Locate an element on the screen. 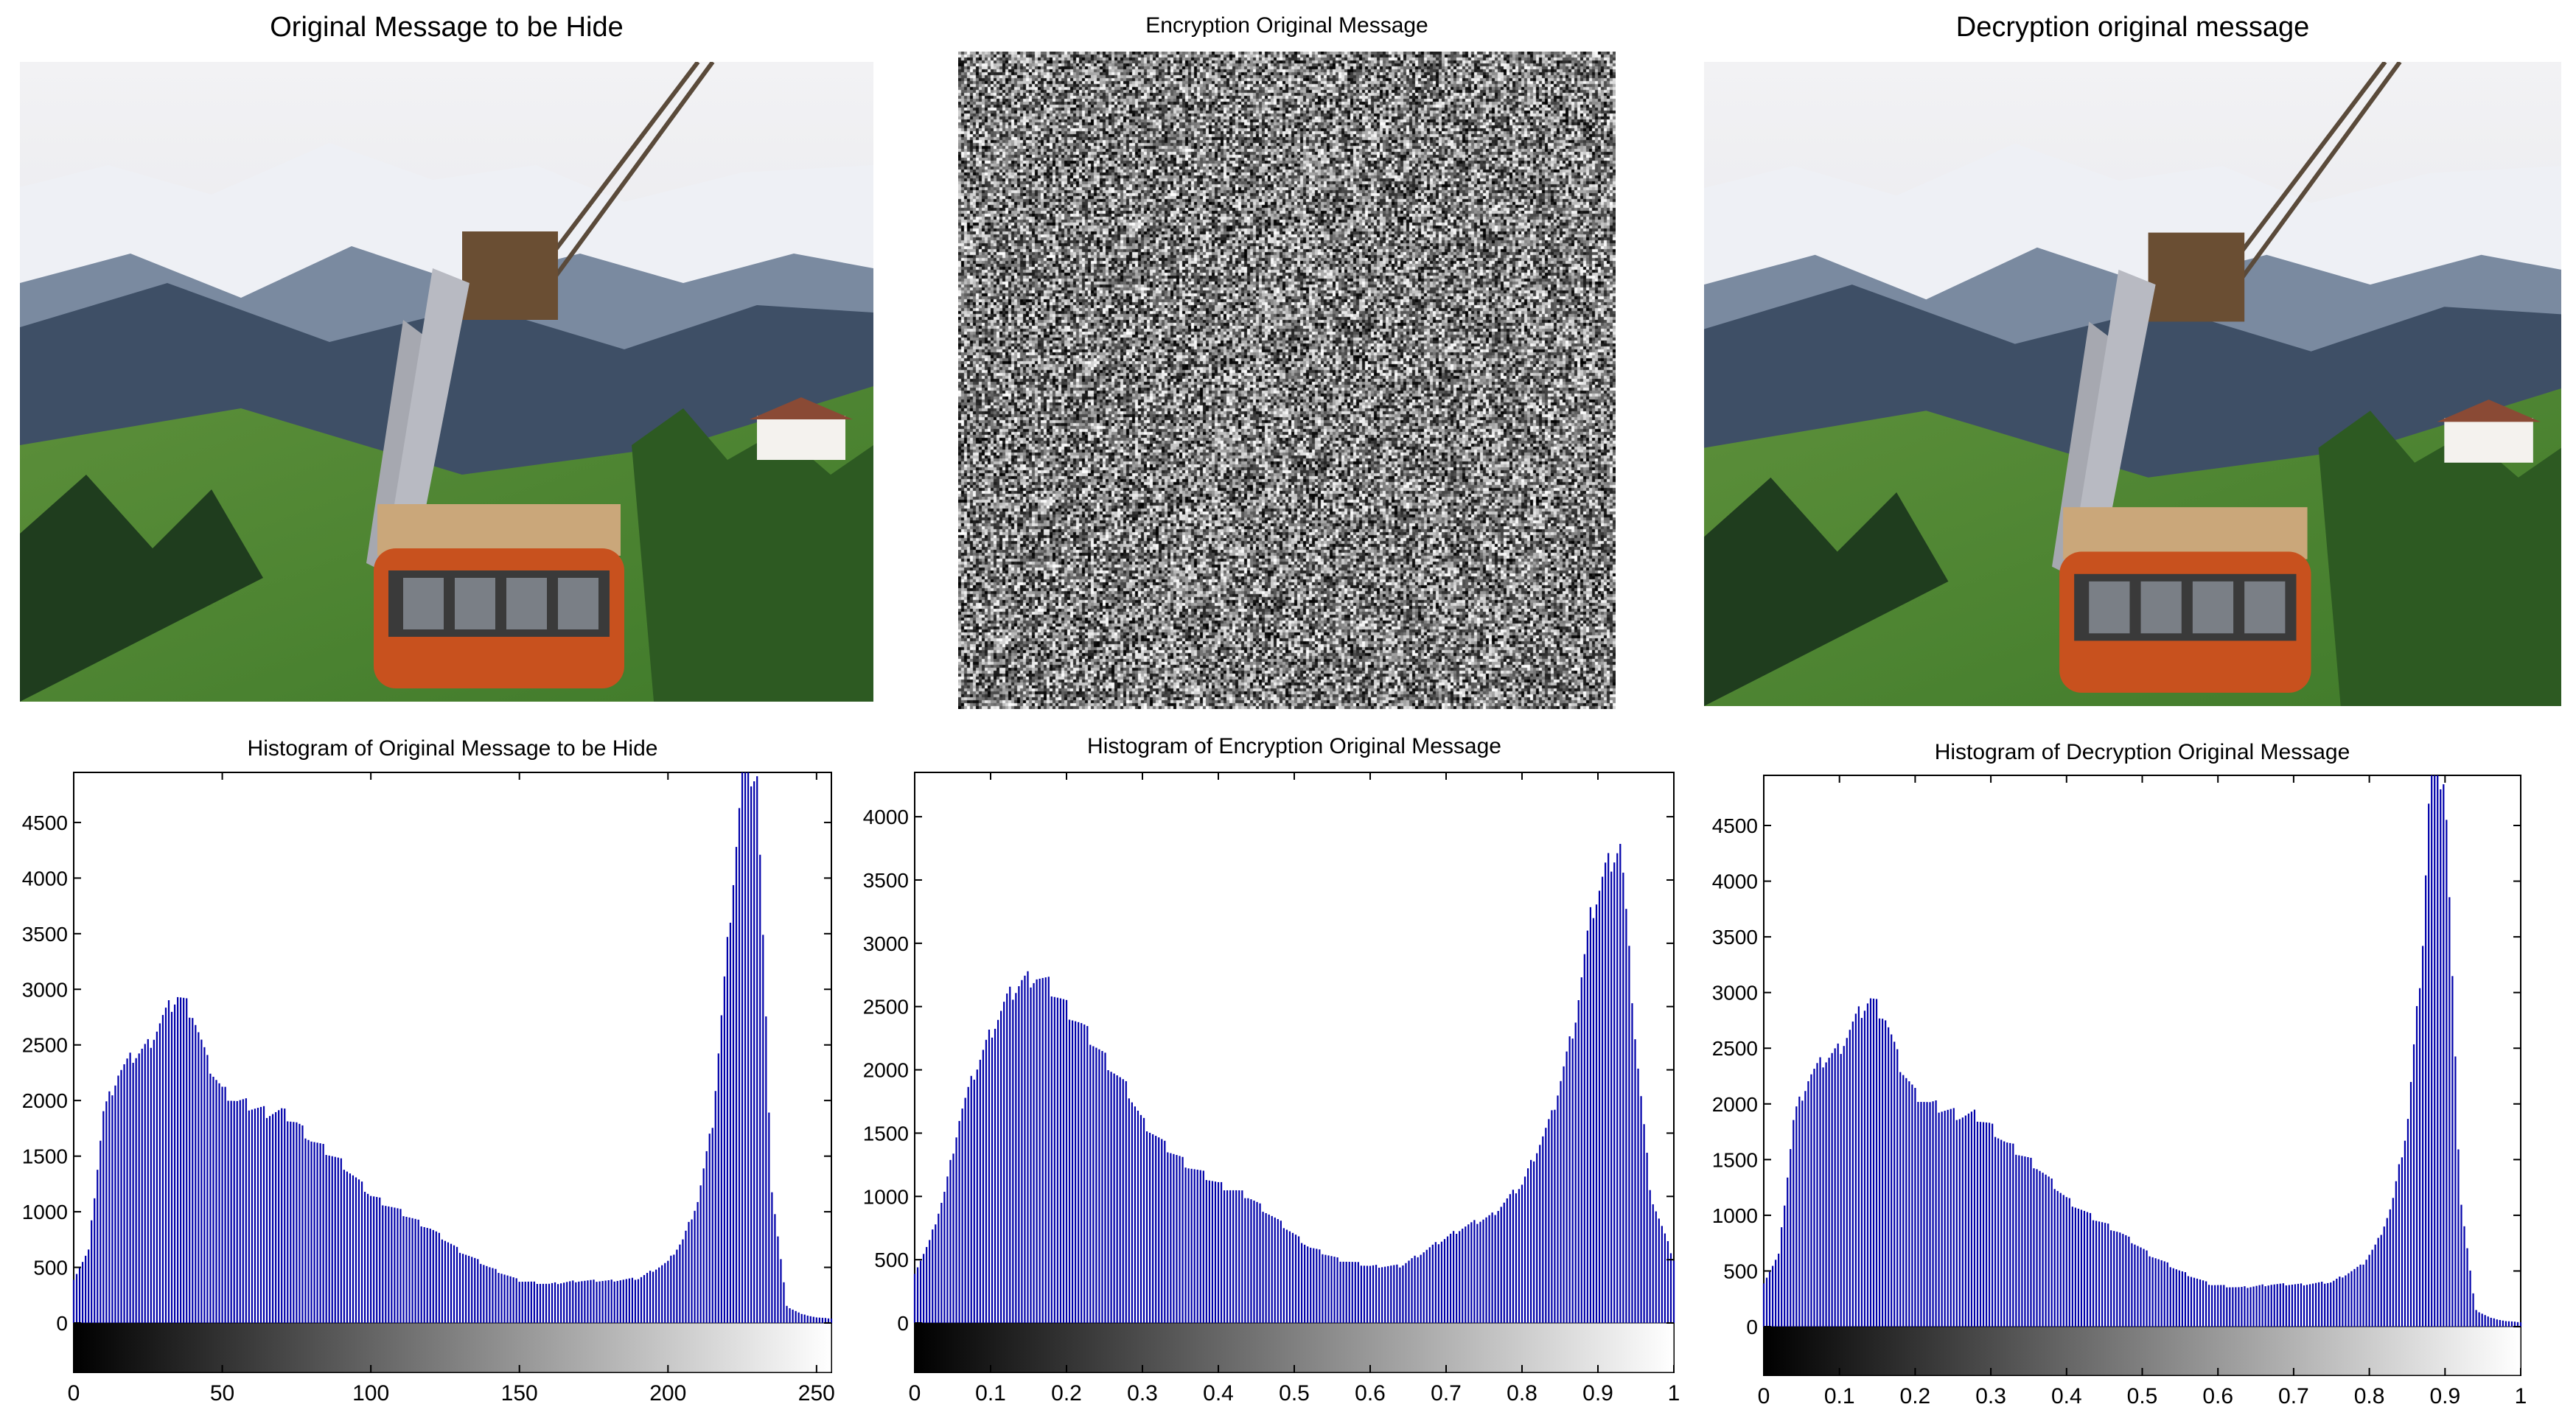 The width and height of the screenshot is (2576, 1421). x-tick-label: 0.9 is located at coordinates (1597, 1393).